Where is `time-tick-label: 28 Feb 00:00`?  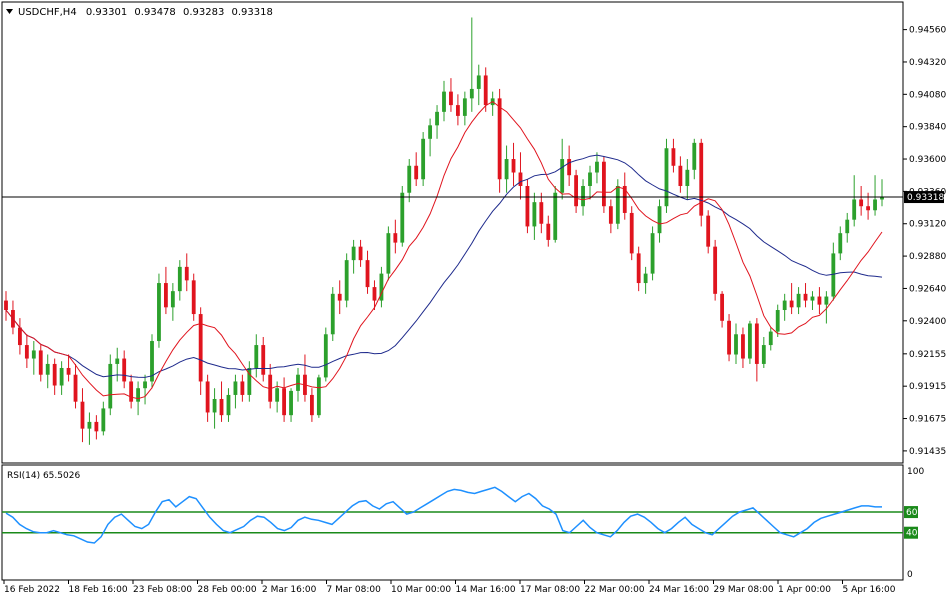 time-tick-label: 28 Feb 00:00 is located at coordinates (227, 590).